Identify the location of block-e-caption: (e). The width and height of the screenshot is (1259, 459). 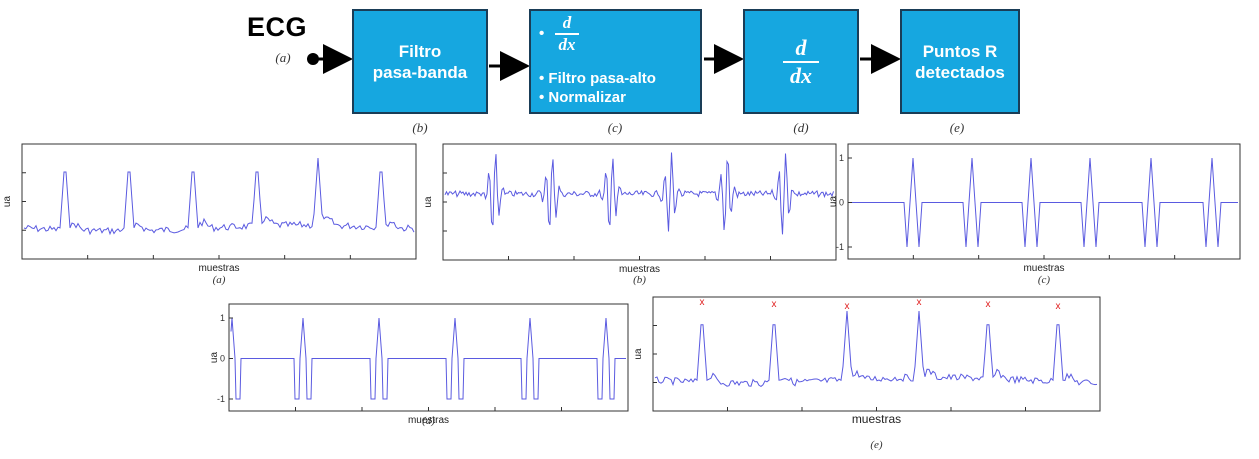
(957, 127).